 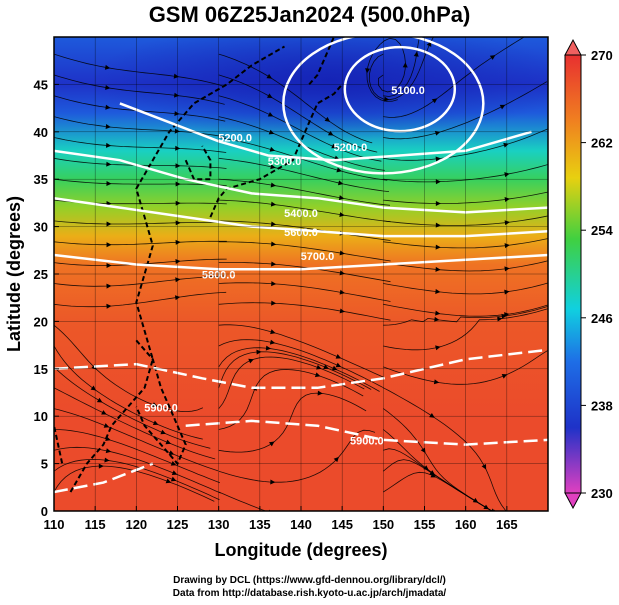 I want to click on x-tick-label: 155, so click(x=425, y=524).